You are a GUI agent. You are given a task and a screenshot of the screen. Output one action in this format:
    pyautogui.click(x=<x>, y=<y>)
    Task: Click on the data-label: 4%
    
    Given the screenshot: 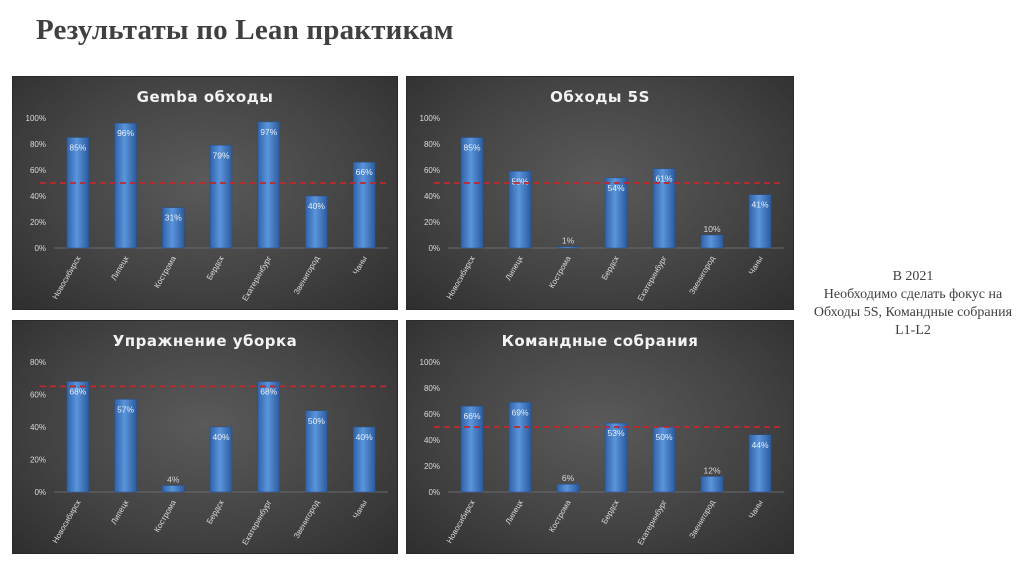 What is the action you would take?
    pyautogui.click(x=173, y=480)
    